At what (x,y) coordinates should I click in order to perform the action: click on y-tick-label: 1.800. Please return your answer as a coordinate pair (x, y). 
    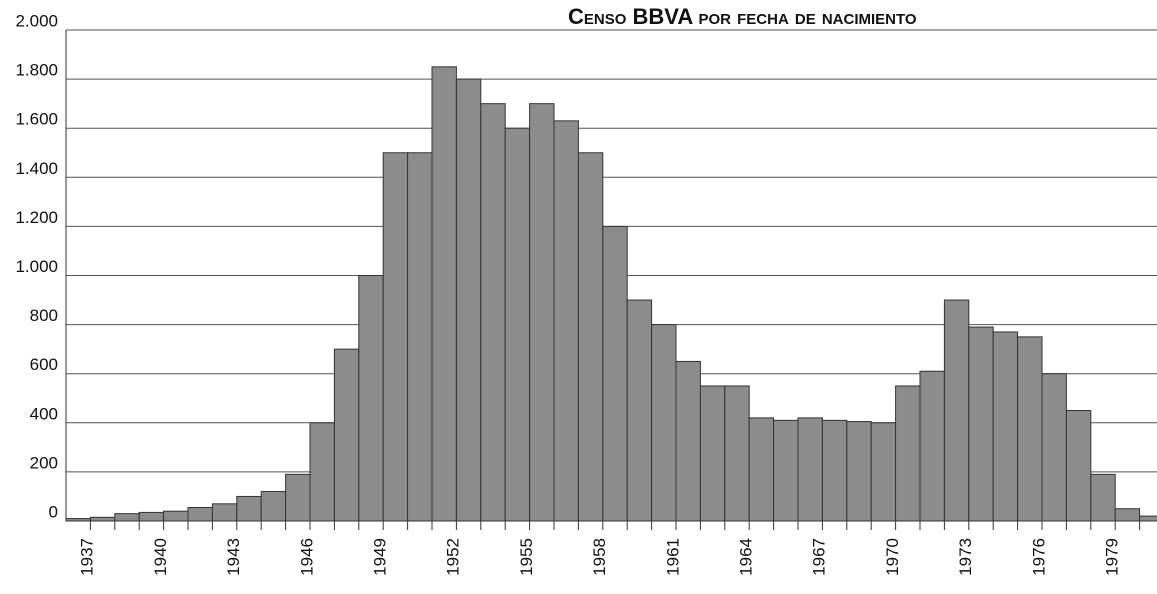
    Looking at the image, I should click on (36, 70).